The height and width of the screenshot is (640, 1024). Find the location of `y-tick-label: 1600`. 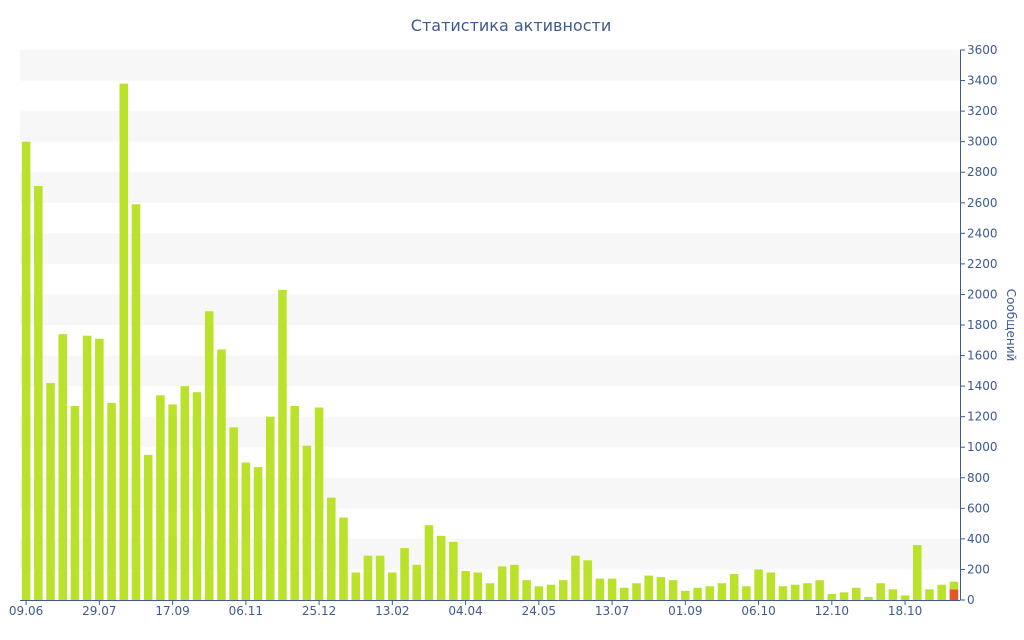

y-tick-label: 1600 is located at coordinates (982, 356).